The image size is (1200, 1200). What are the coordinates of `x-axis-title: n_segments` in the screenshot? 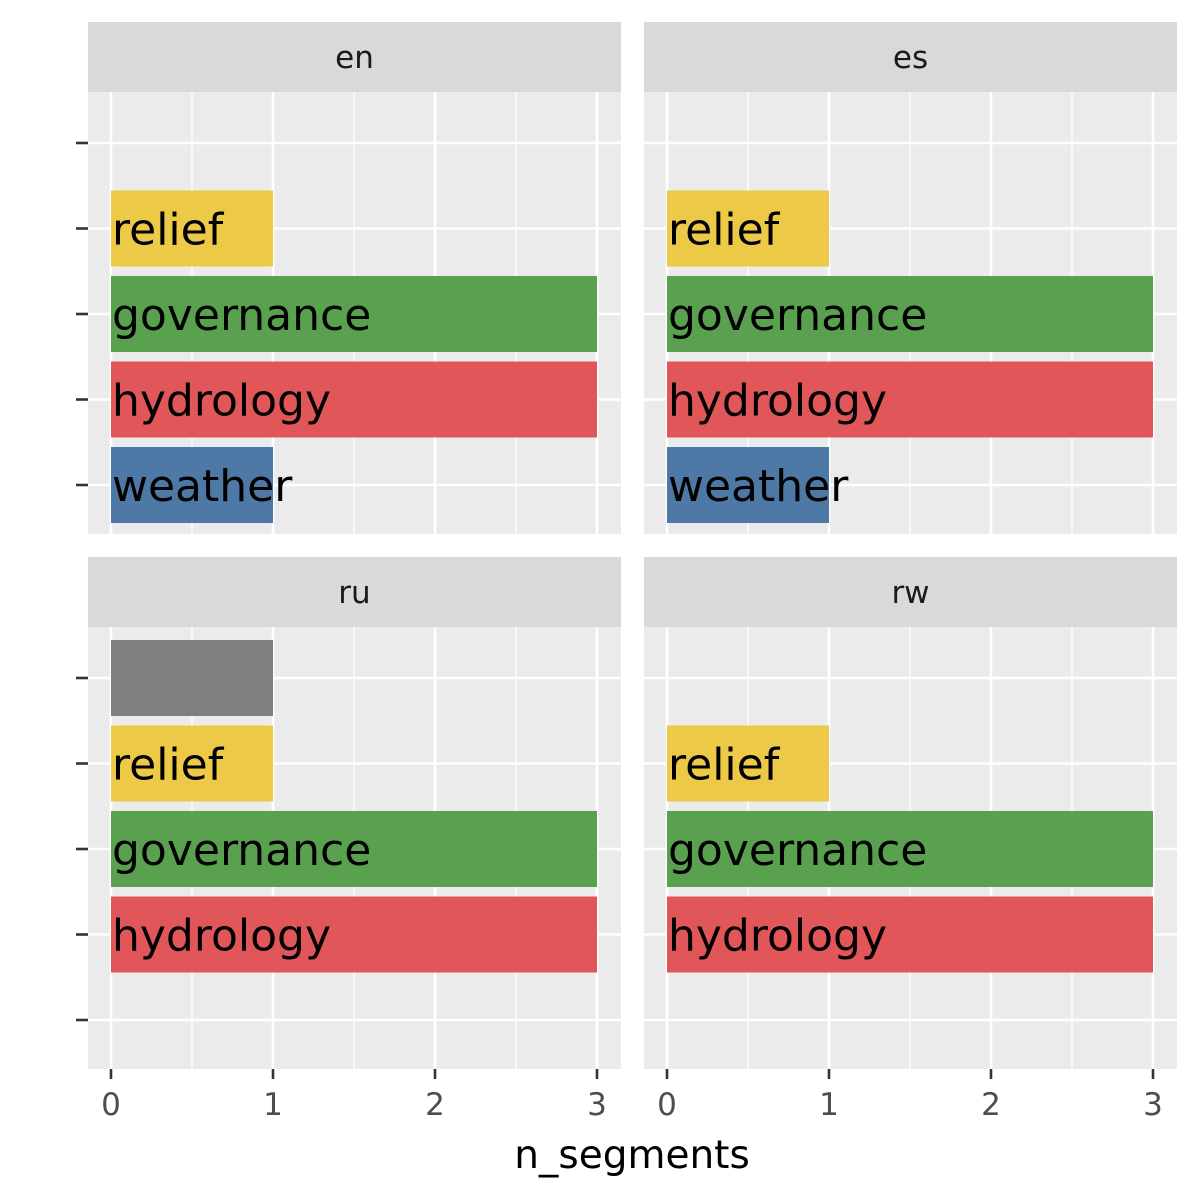 It's located at (632, 1155).